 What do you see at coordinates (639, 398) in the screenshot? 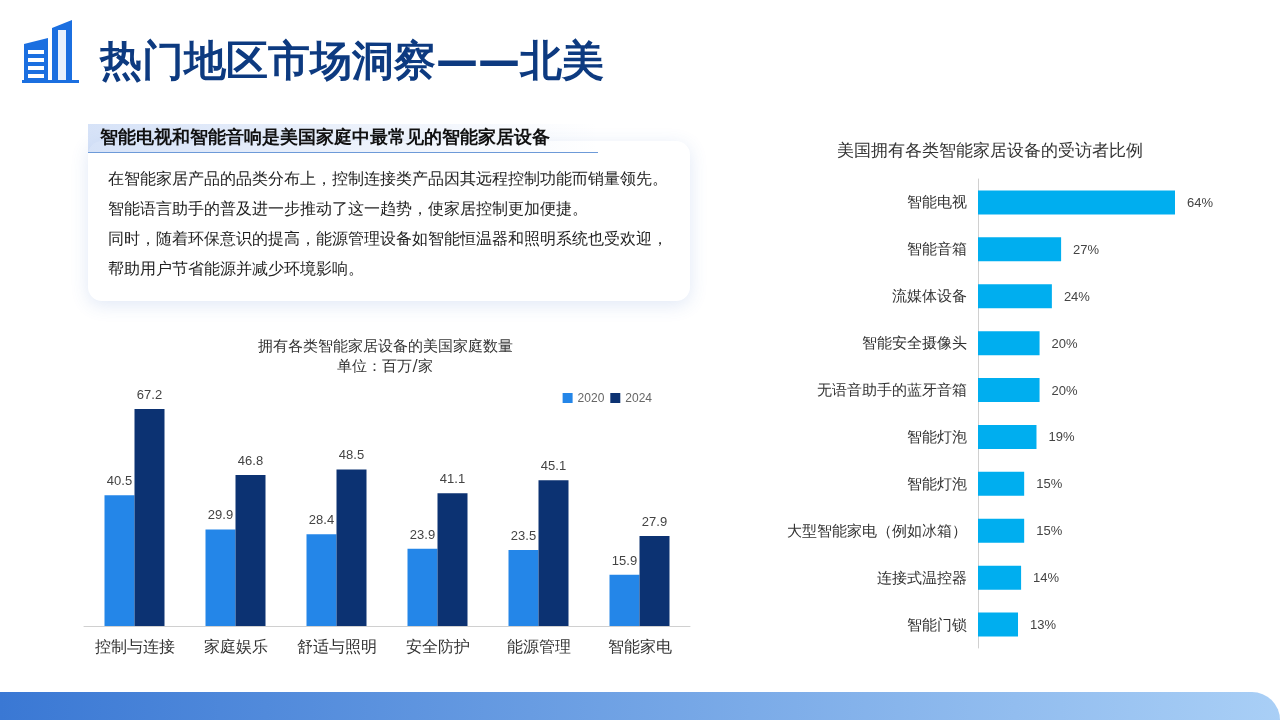
I see `legend-label: 2024` at bounding box center [639, 398].